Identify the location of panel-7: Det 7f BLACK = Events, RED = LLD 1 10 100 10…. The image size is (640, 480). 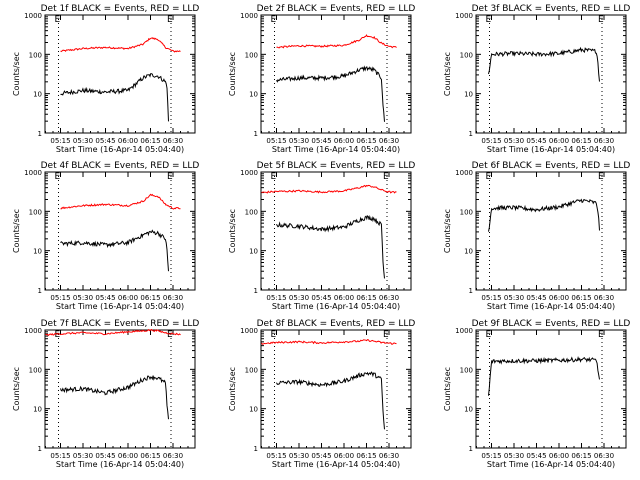
(105, 394).